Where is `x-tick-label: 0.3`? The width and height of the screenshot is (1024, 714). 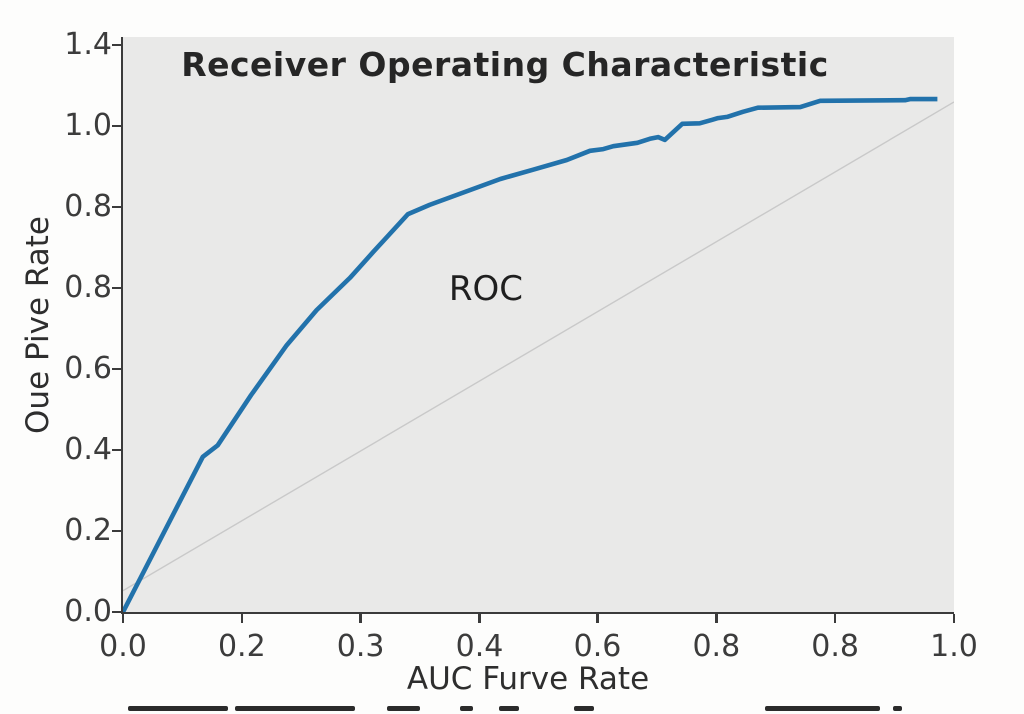
x-tick-label: 0.3 is located at coordinates (360, 646).